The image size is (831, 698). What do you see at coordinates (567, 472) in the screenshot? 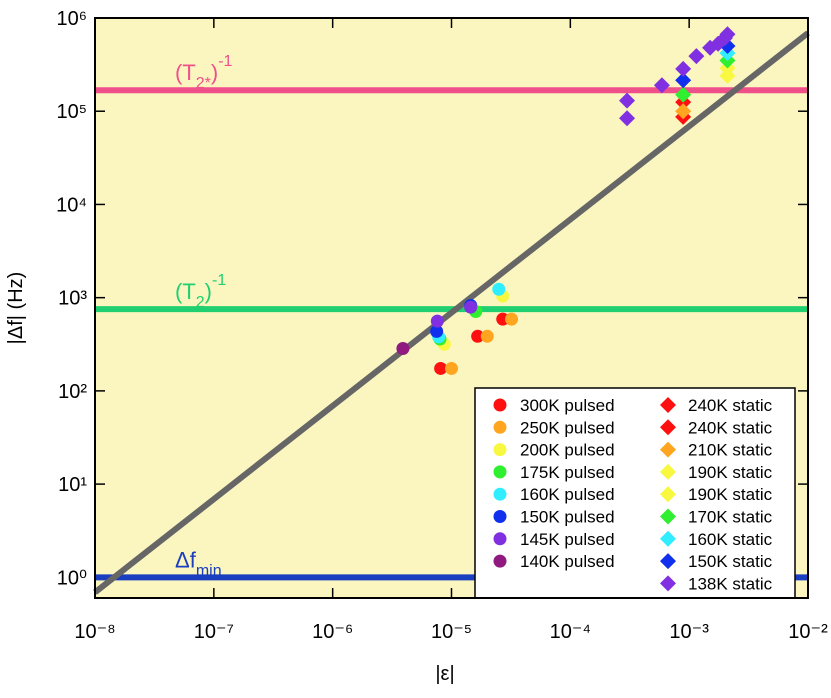
I see `legend-label: 175K pulsed` at bounding box center [567, 472].